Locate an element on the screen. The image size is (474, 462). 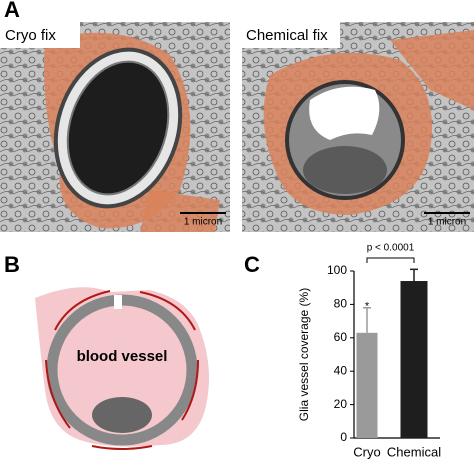
y-tick-label: 40 is located at coordinates (341, 370).